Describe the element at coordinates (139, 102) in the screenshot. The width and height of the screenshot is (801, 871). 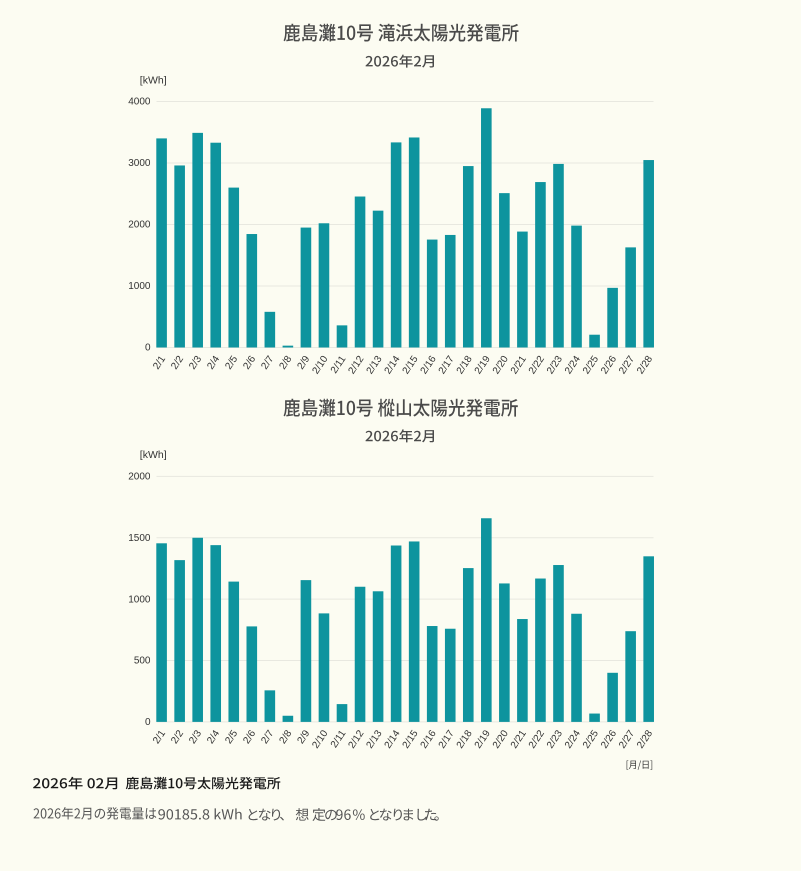
I see `svg-text: 4000` at that location.